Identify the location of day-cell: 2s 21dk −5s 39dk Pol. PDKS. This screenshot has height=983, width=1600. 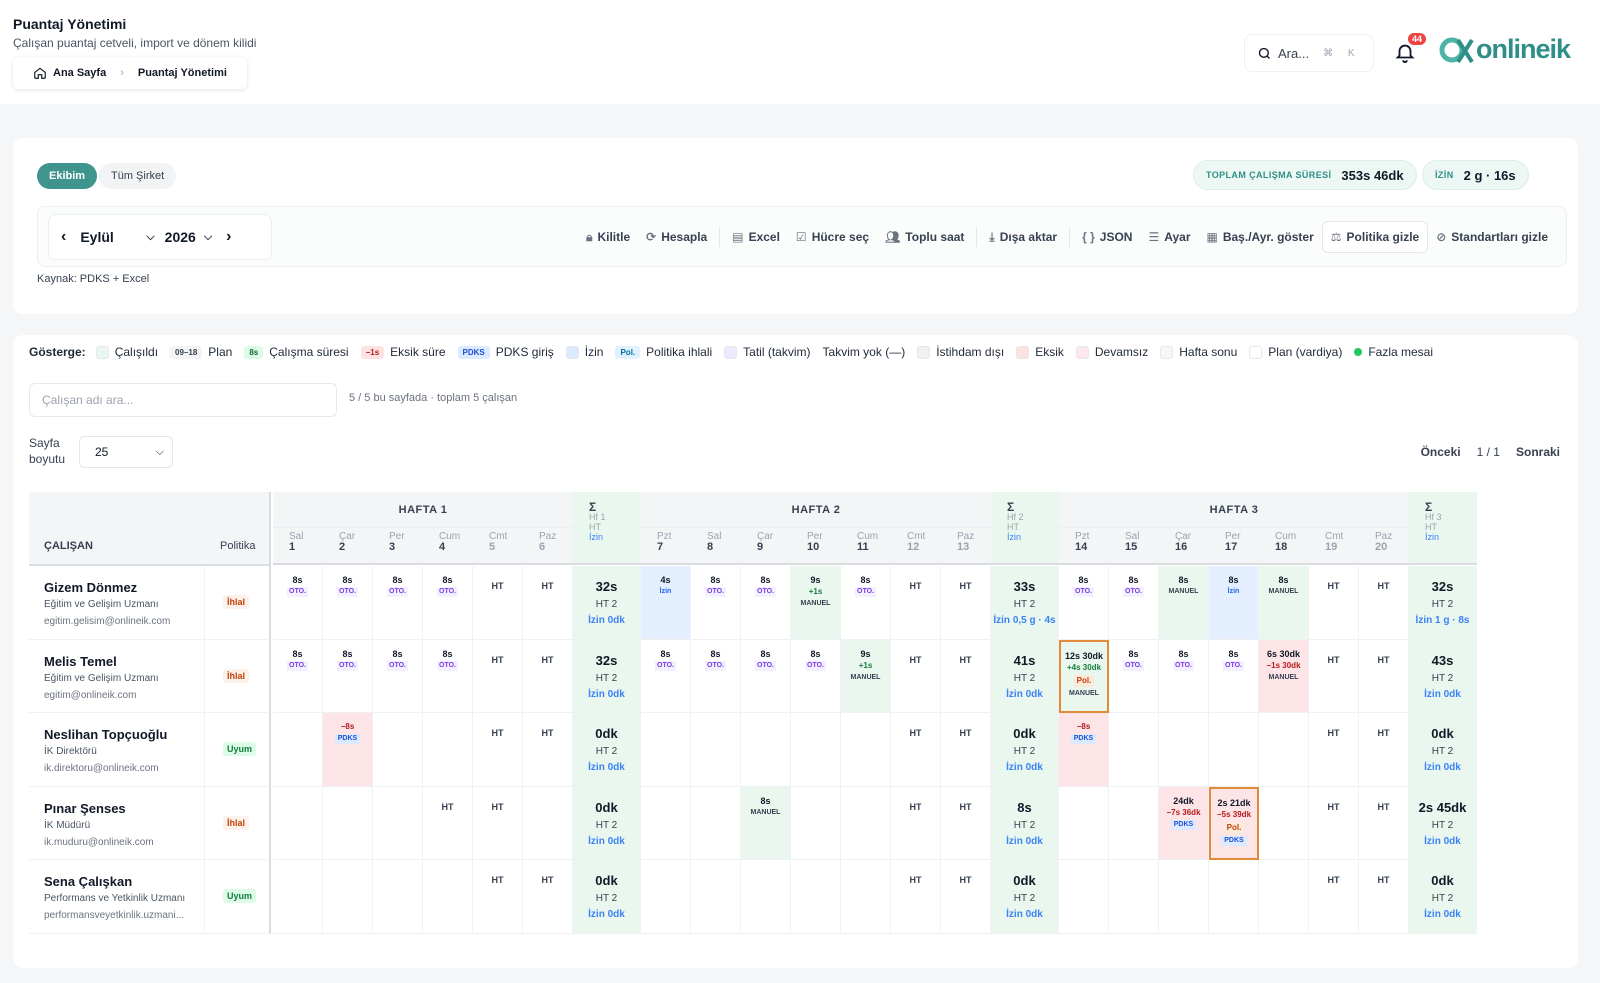
(1234, 823).